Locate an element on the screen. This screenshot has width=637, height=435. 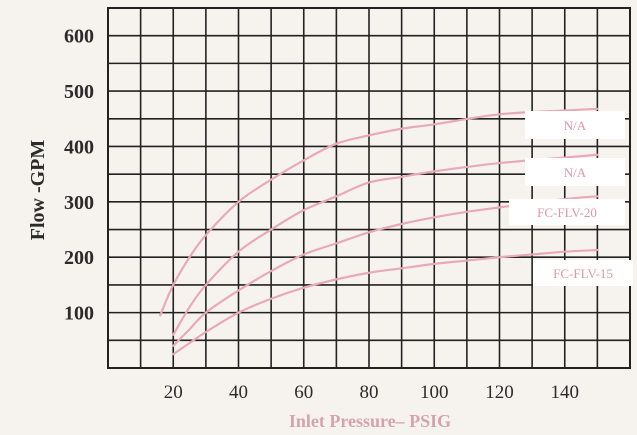
x-tick-label: 100 is located at coordinates (434, 392).